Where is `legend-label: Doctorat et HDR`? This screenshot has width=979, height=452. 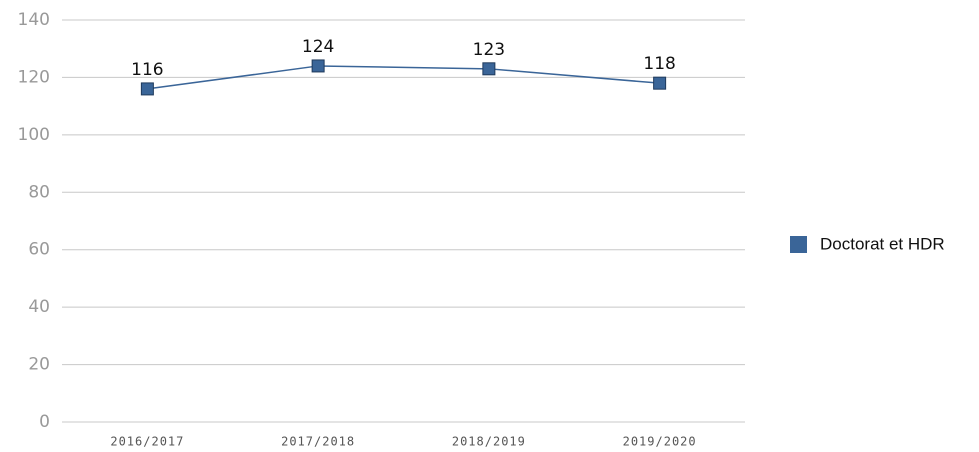 legend-label: Doctorat et HDR is located at coordinates (882, 243).